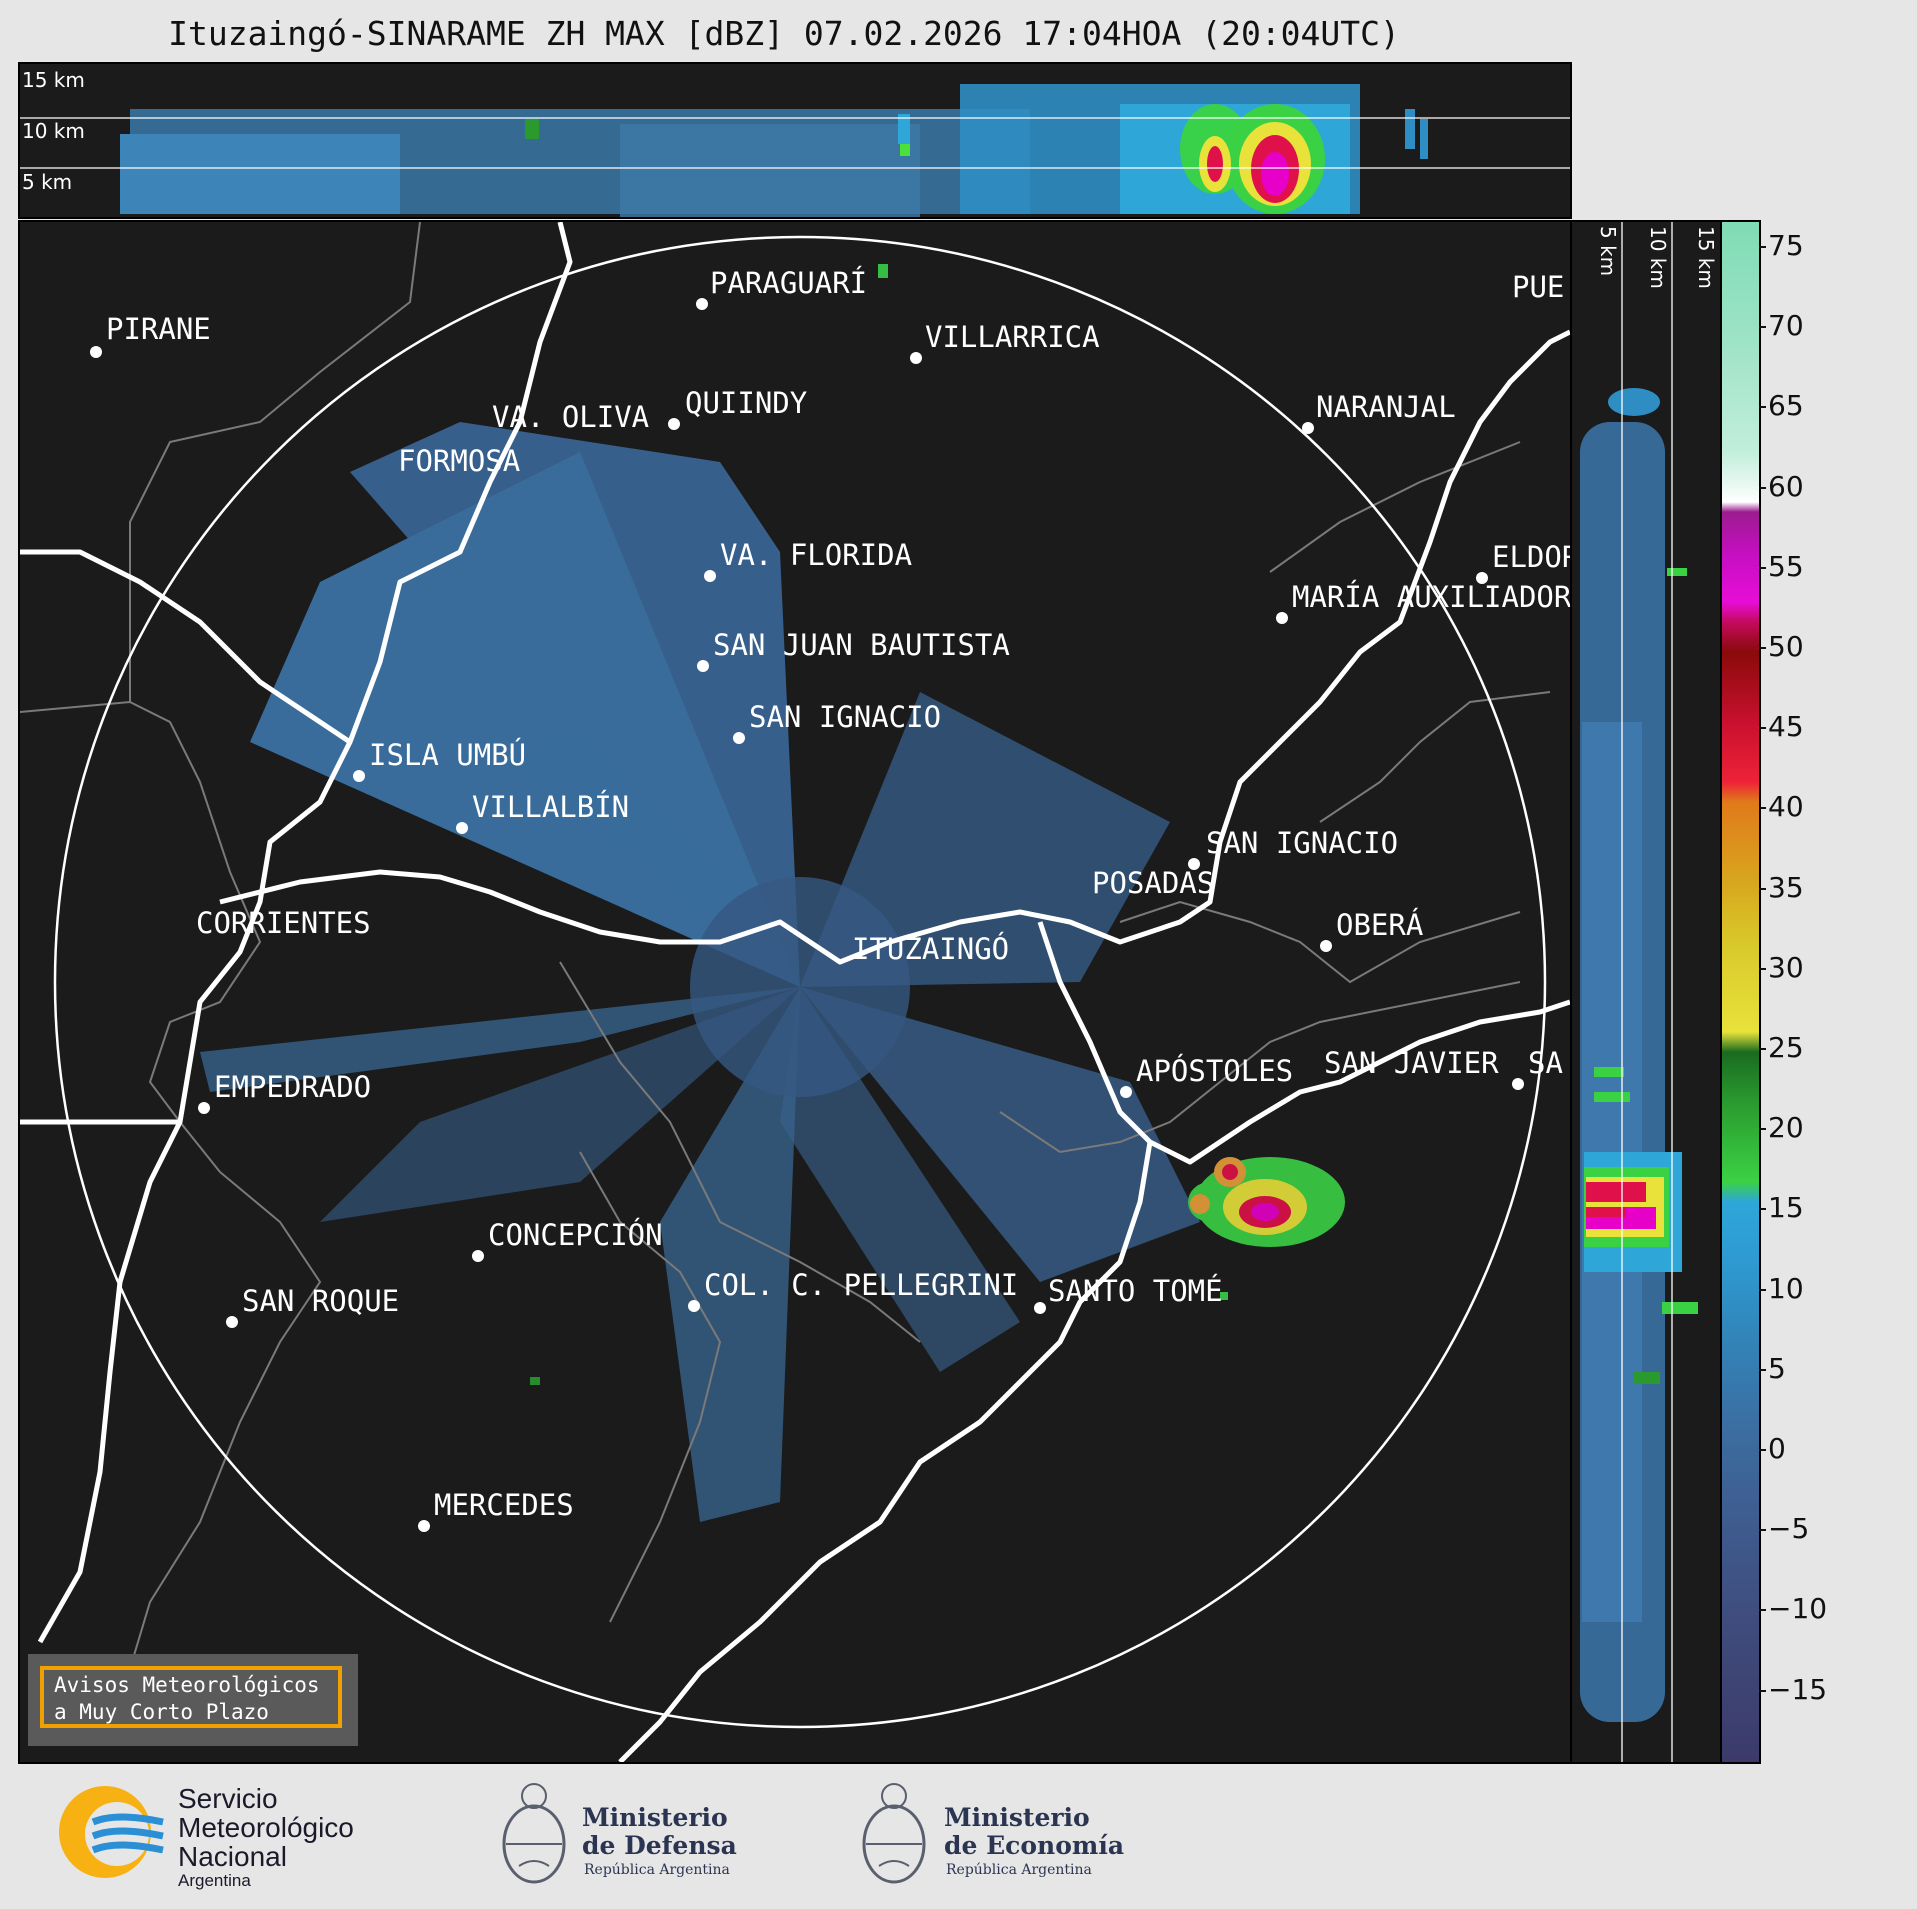 Image resolution: width=1917 pixels, height=1909 pixels. I want to click on smn-line-2: Meteorológico, so click(266, 1827).